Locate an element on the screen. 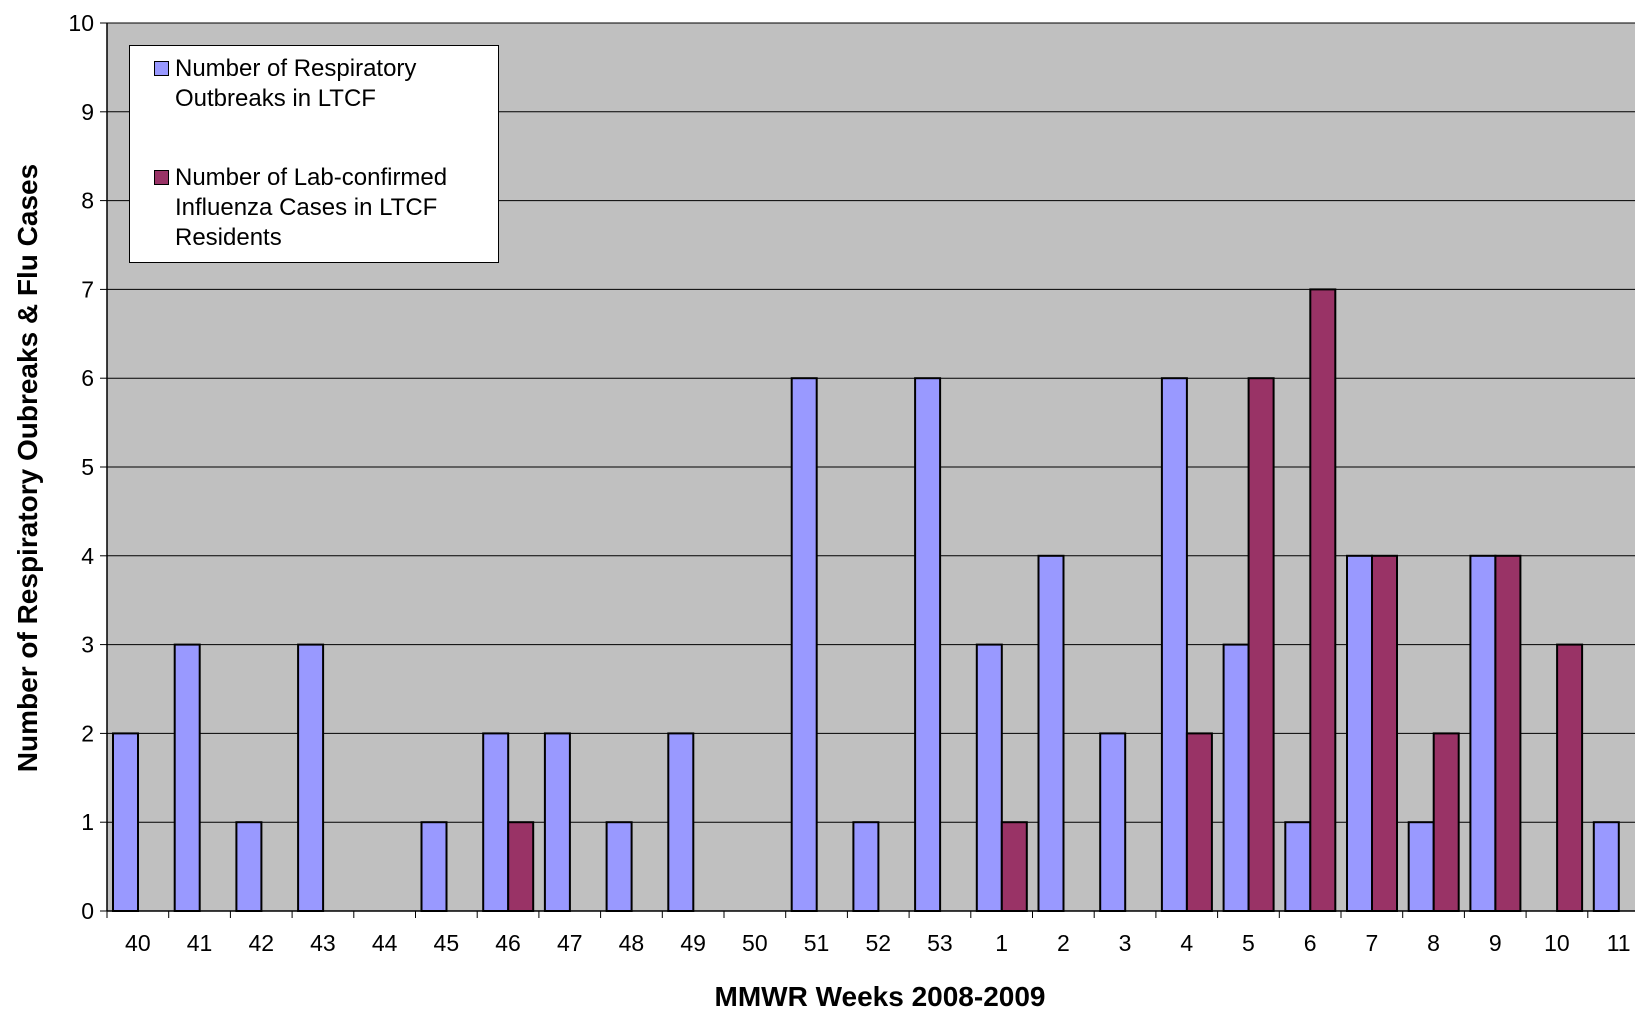 The image size is (1635, 1018). x-tick-label: 41 is located at coordinates (200, 943).